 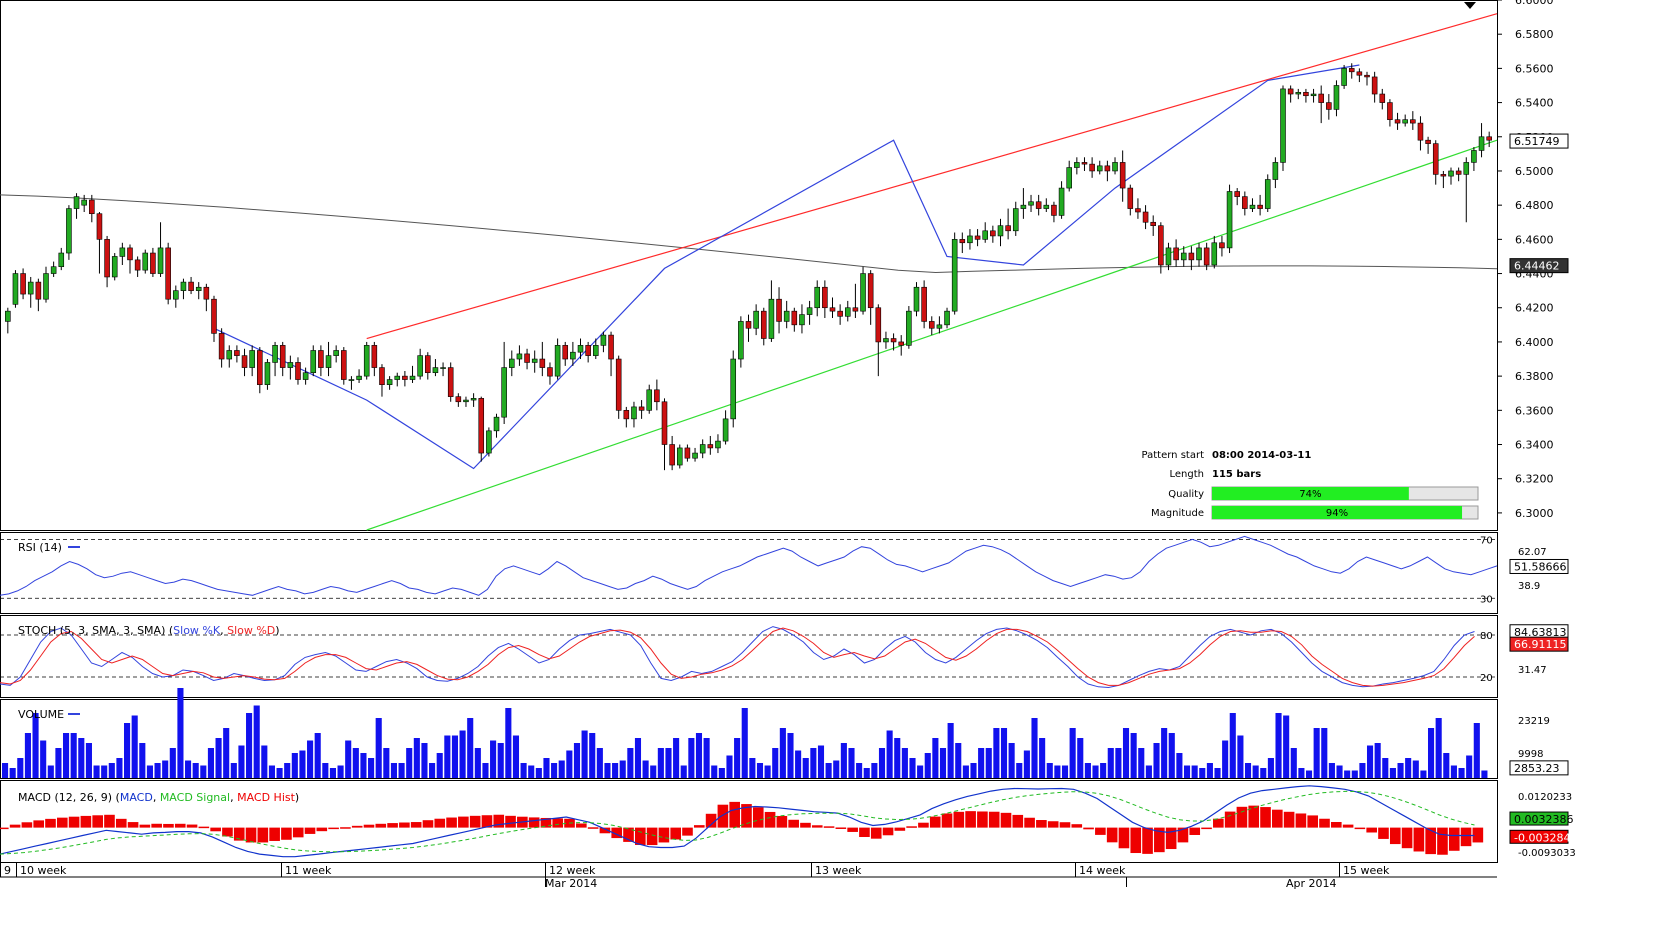 What do you see at coordinates (1534, 34) in the screenshot?
I see `price-tick-label: 6.5800` at bounding box center [1534, 34].